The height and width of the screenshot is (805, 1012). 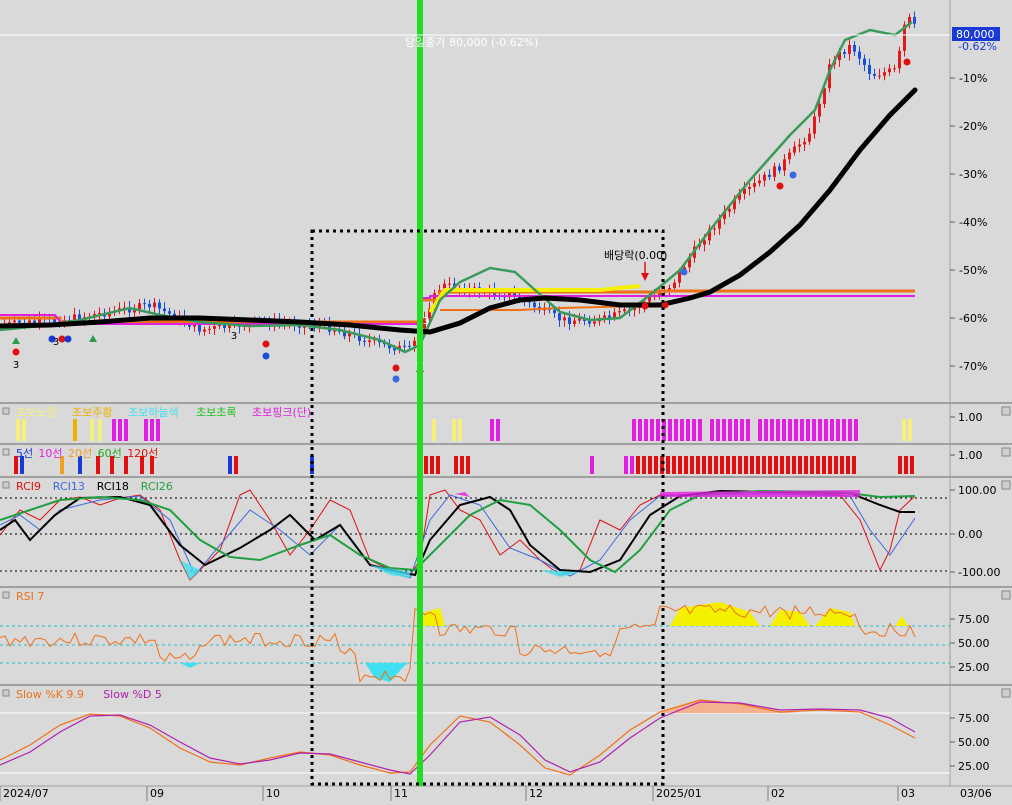 I want to click on axis-label-stoch: 75.00, so click(x=974, y=718).